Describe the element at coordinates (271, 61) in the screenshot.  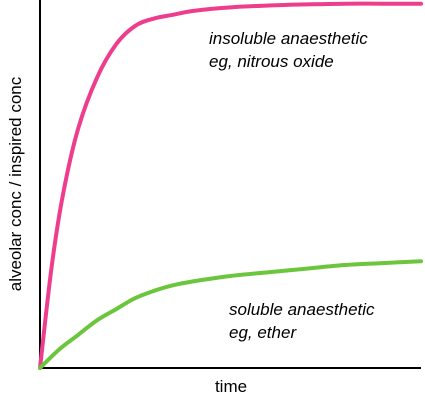
I see `nitrous-oxide-example-label: eg, nitrous oxide` at that location.